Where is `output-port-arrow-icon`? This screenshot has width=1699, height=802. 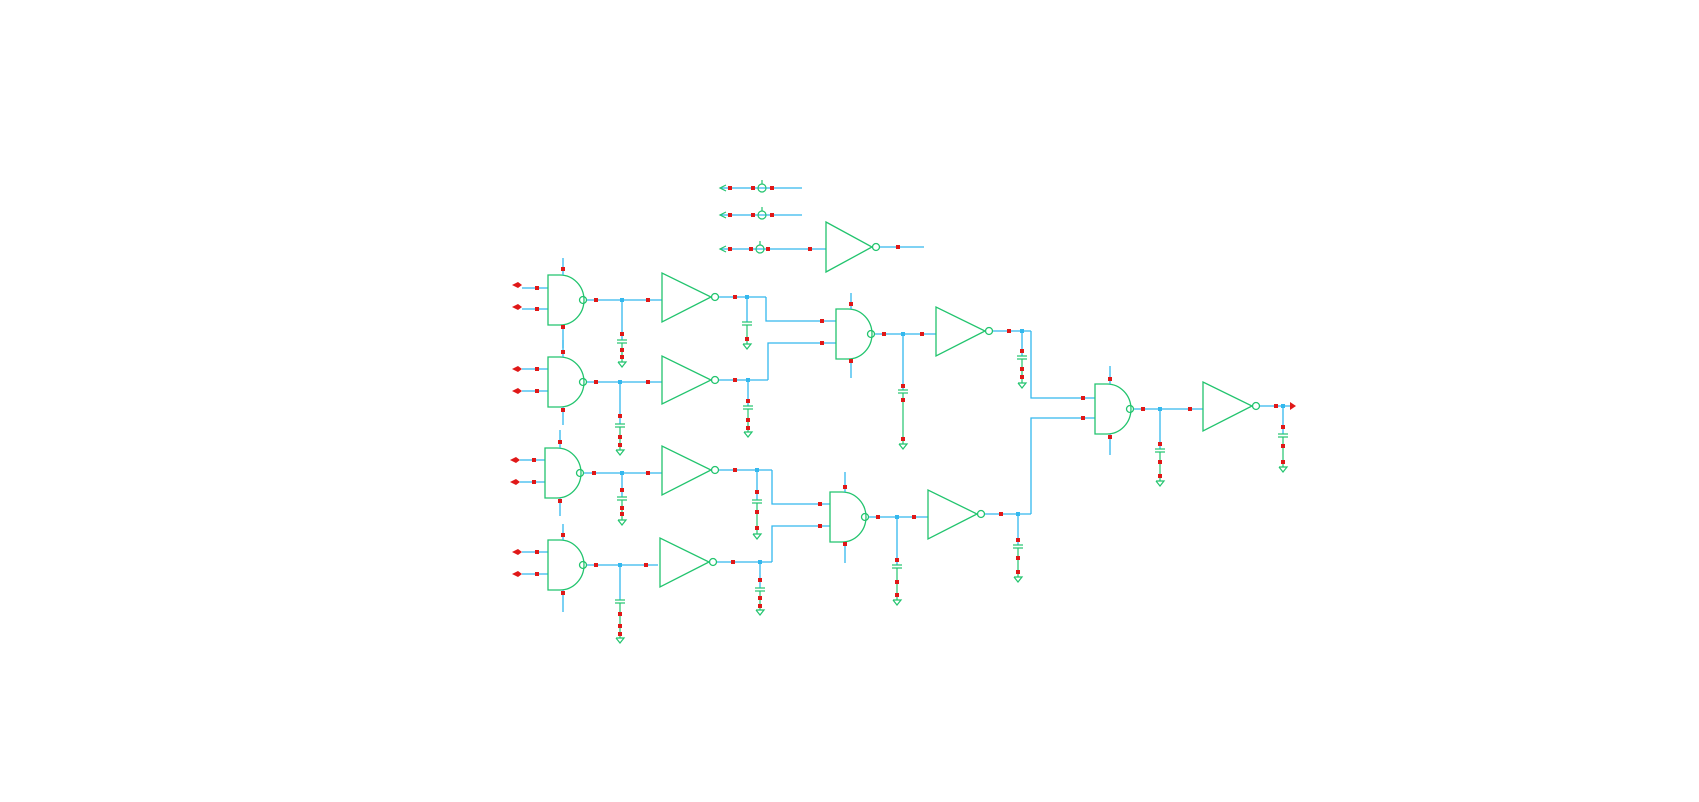 output-port-arrow-icon is located at coordinates (1293, 406).